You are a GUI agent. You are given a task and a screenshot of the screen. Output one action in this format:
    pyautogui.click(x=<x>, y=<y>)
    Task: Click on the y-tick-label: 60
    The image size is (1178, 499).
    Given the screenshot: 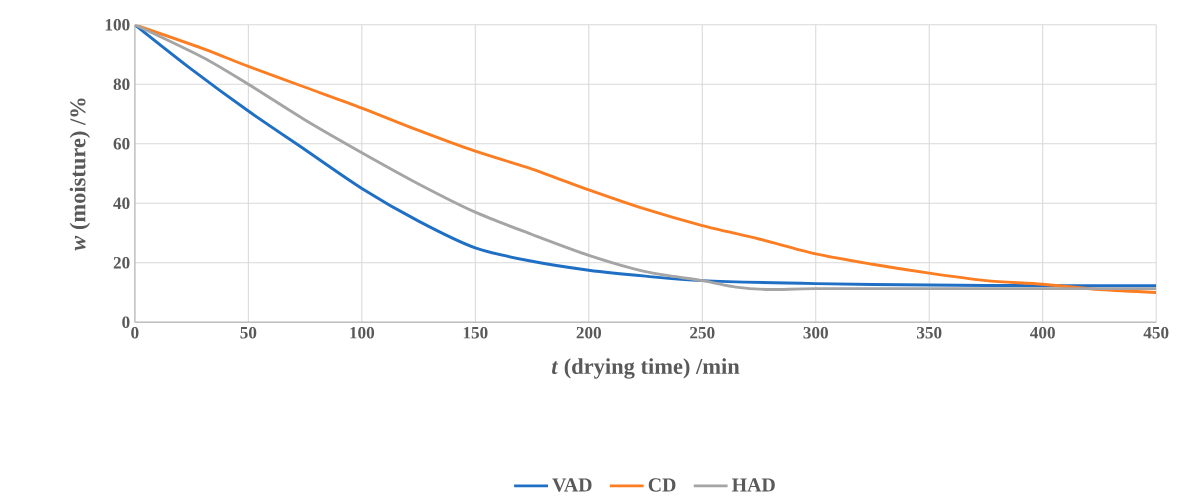 What is the action you would take?
    pyautogui.click(x=121, y=144)
    